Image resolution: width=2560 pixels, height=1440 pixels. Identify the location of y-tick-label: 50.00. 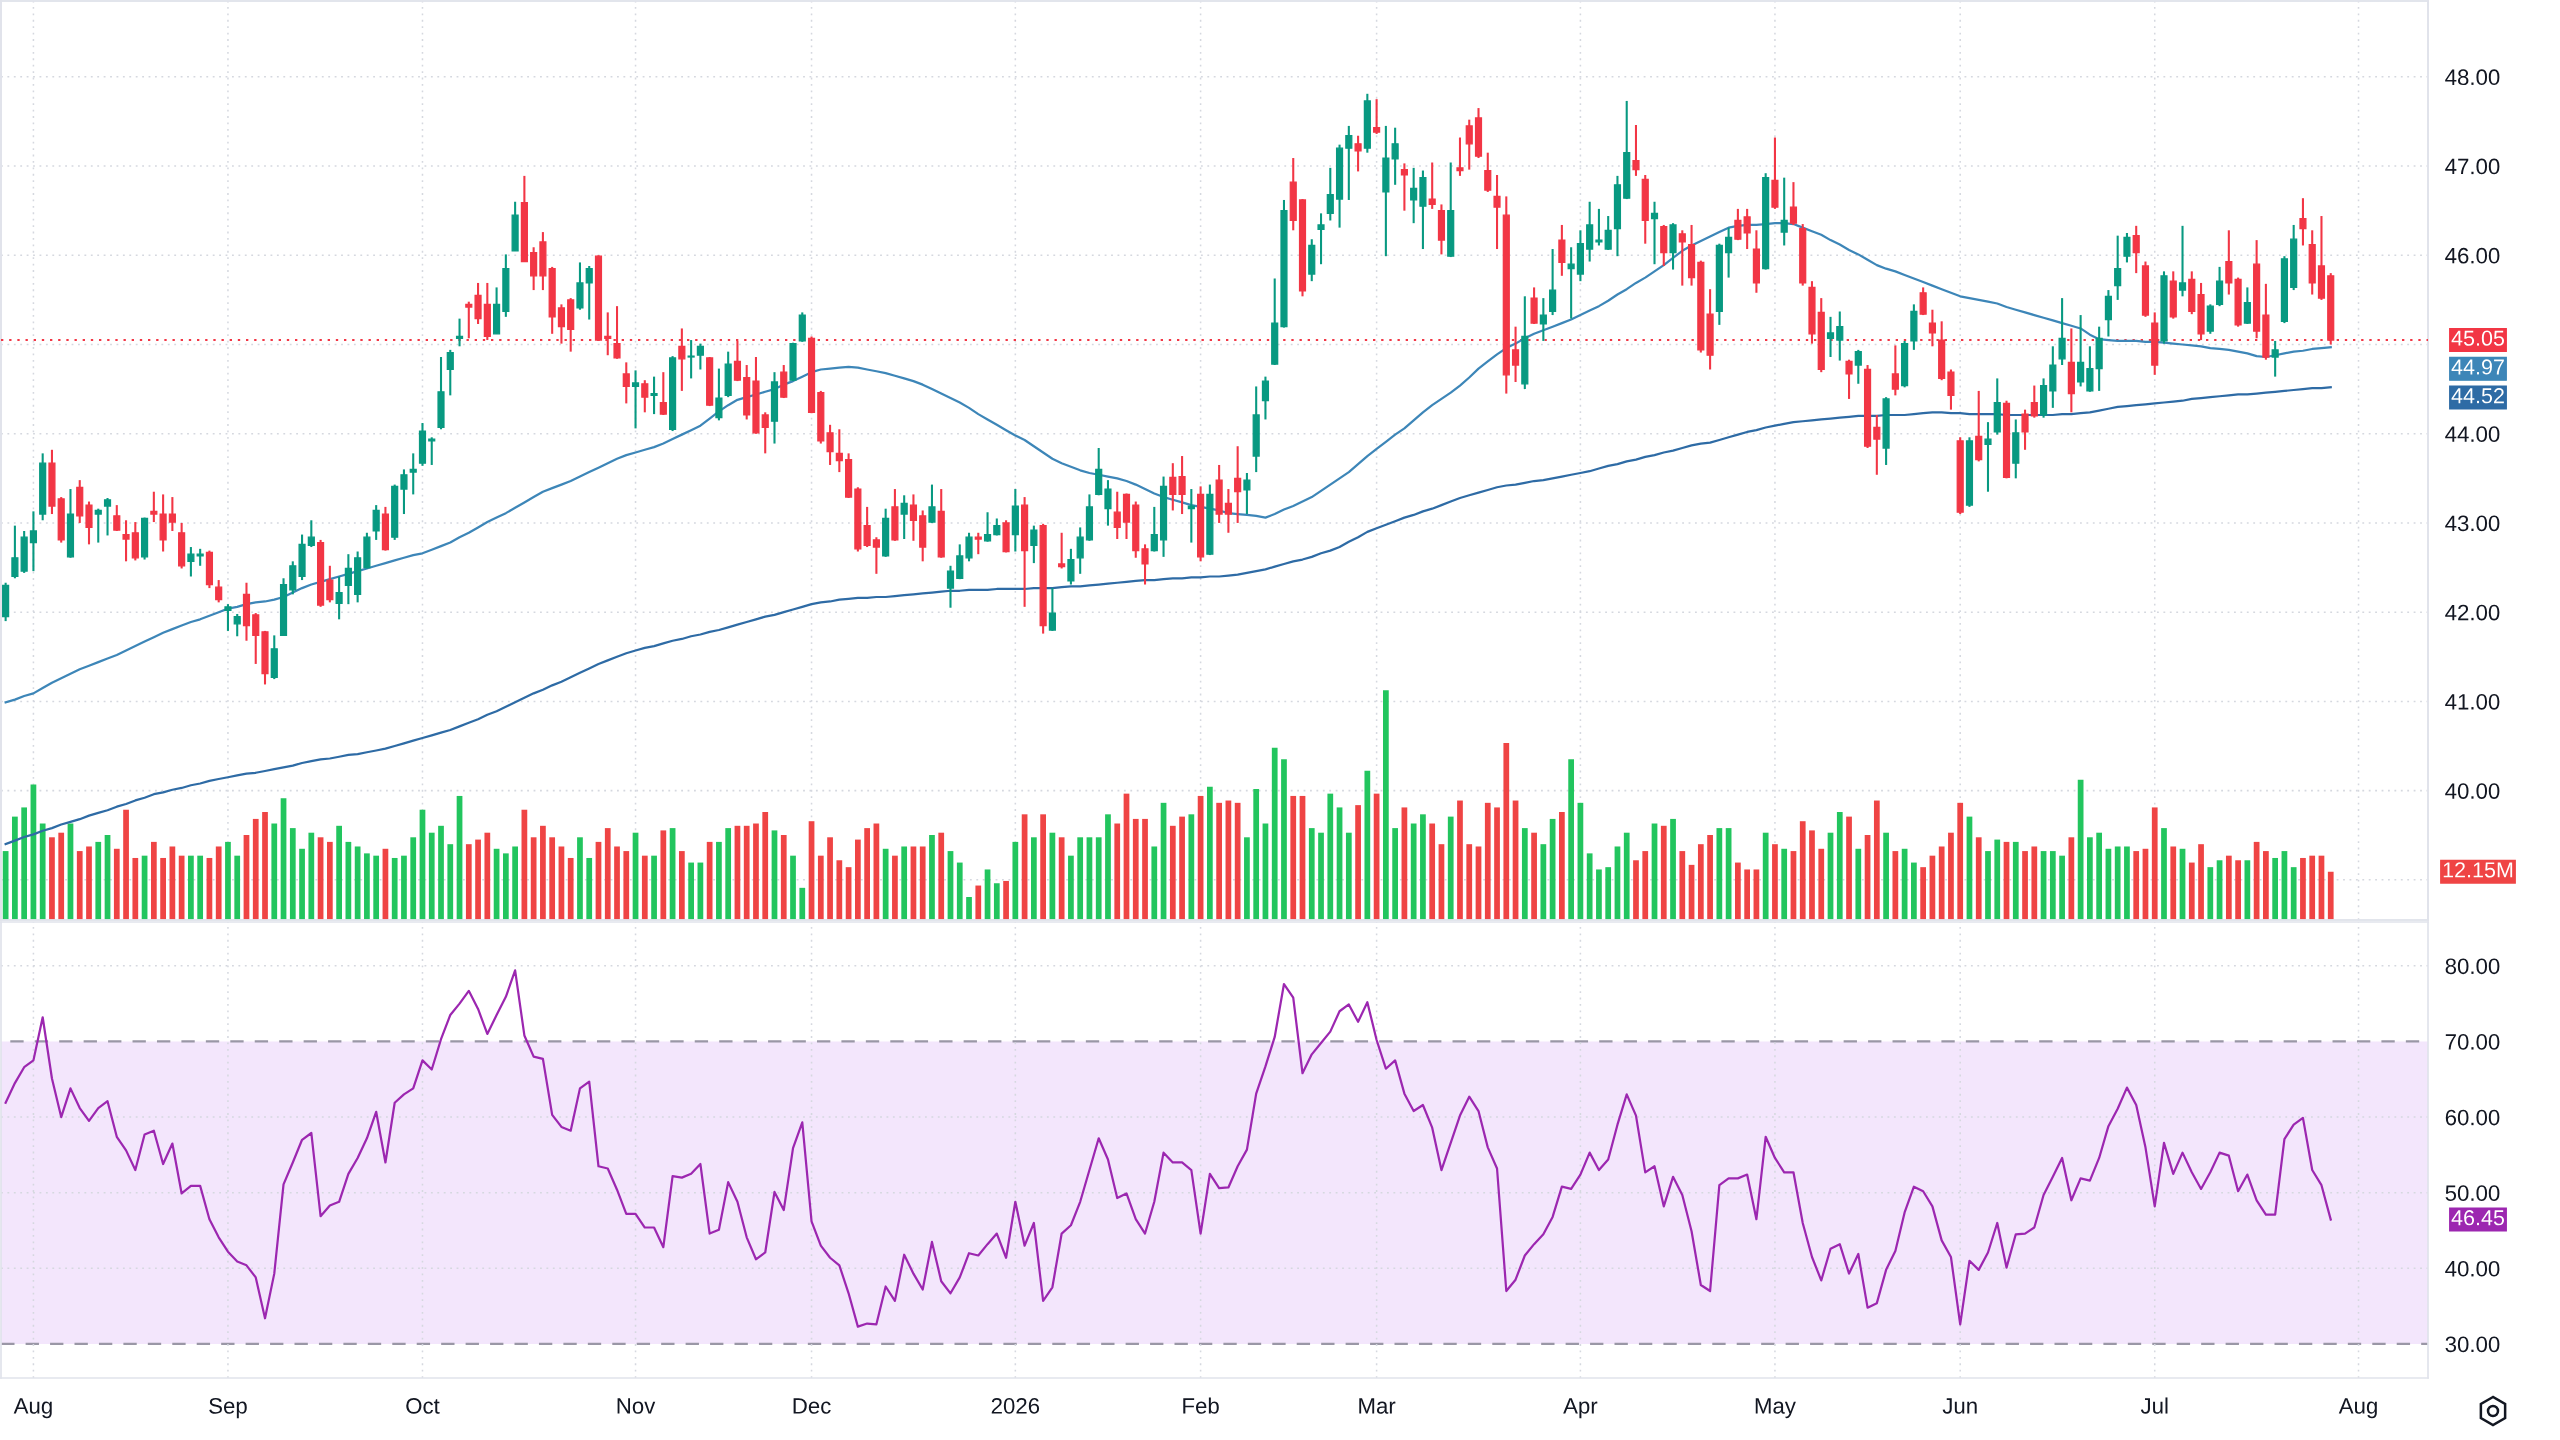
(2472, 1193).